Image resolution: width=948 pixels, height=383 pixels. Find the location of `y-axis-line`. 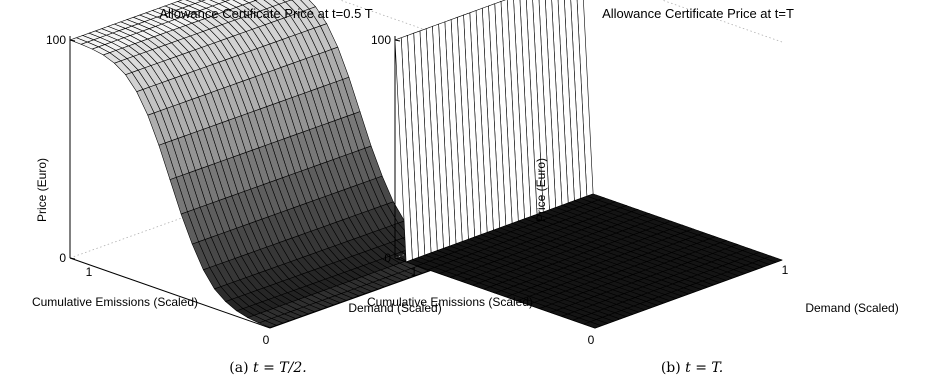

y-axis-line is located at coordinates (170, 293).